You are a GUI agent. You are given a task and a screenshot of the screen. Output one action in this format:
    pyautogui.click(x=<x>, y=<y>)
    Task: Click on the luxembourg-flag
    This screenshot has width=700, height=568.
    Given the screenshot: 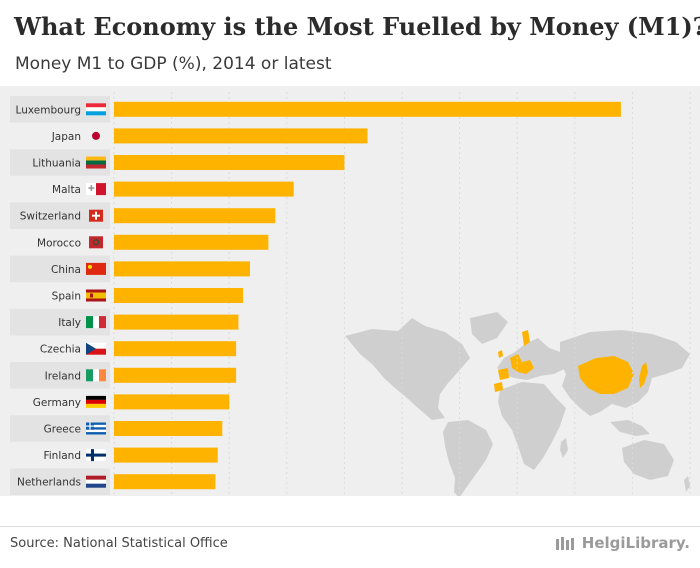 What is the action you would take?
    pyautogui.click(x=96, y=109)
    